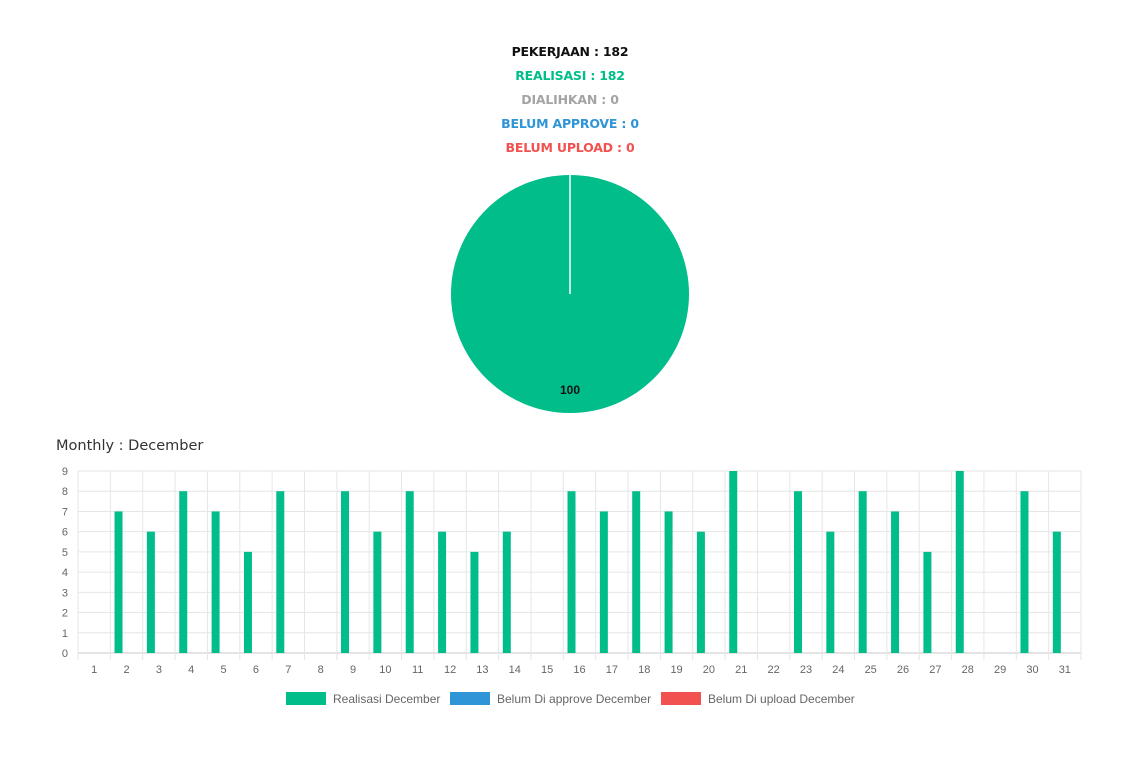  Describe the element at coordinates (781, 699) in the screenshot. I see `legend-label-belum-di-upload-december: Belum Di upload December` at that location.